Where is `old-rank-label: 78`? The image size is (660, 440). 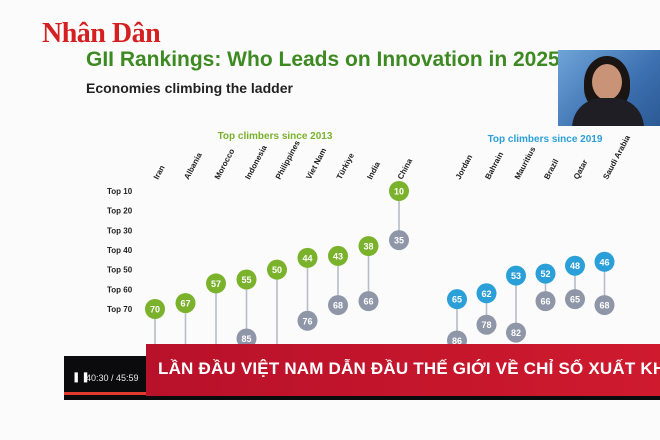 old-rank-label: 78 is located at coordinates (486, 325).